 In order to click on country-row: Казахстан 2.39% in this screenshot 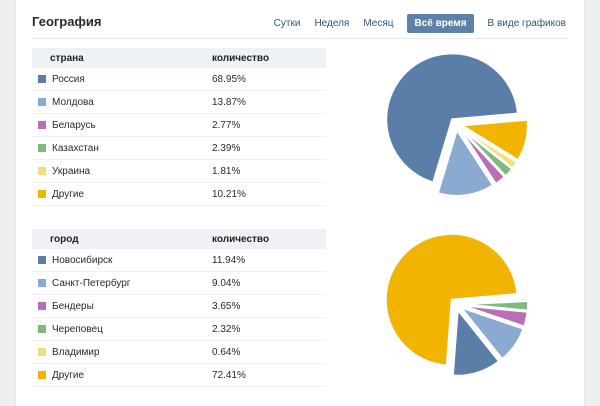, I will do `click(179, 148)`.